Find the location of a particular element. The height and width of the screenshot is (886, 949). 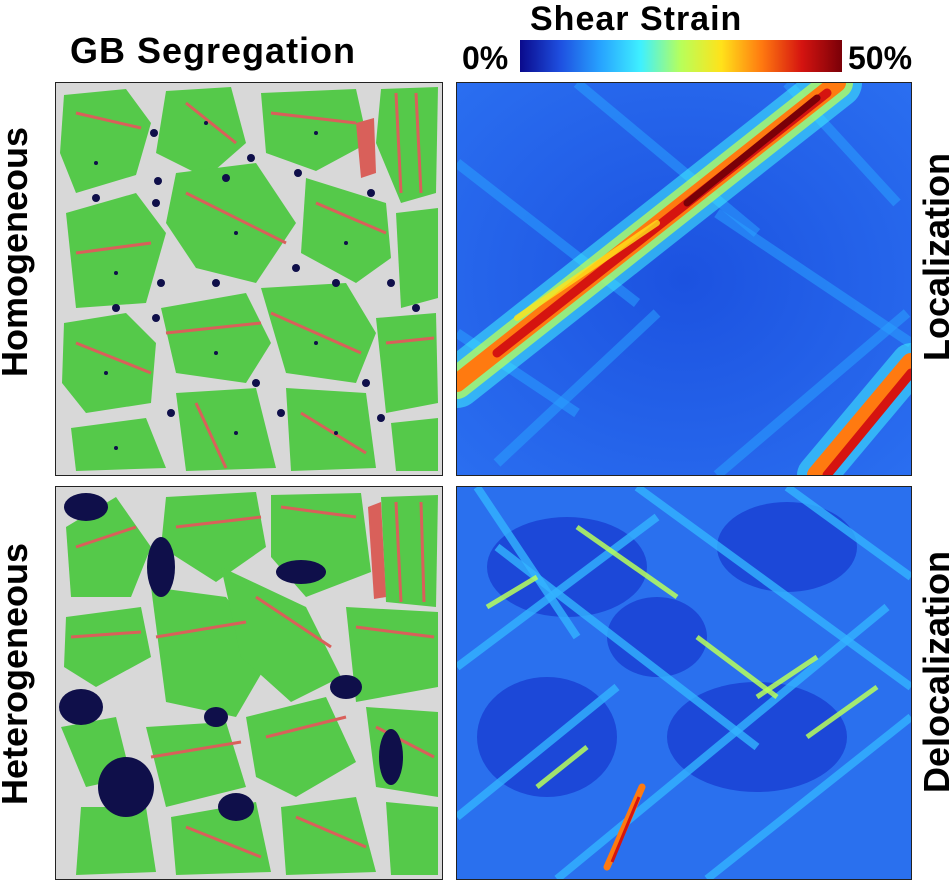

gb-segregation-title: GB Segregation is located at coordinates (213, 50).